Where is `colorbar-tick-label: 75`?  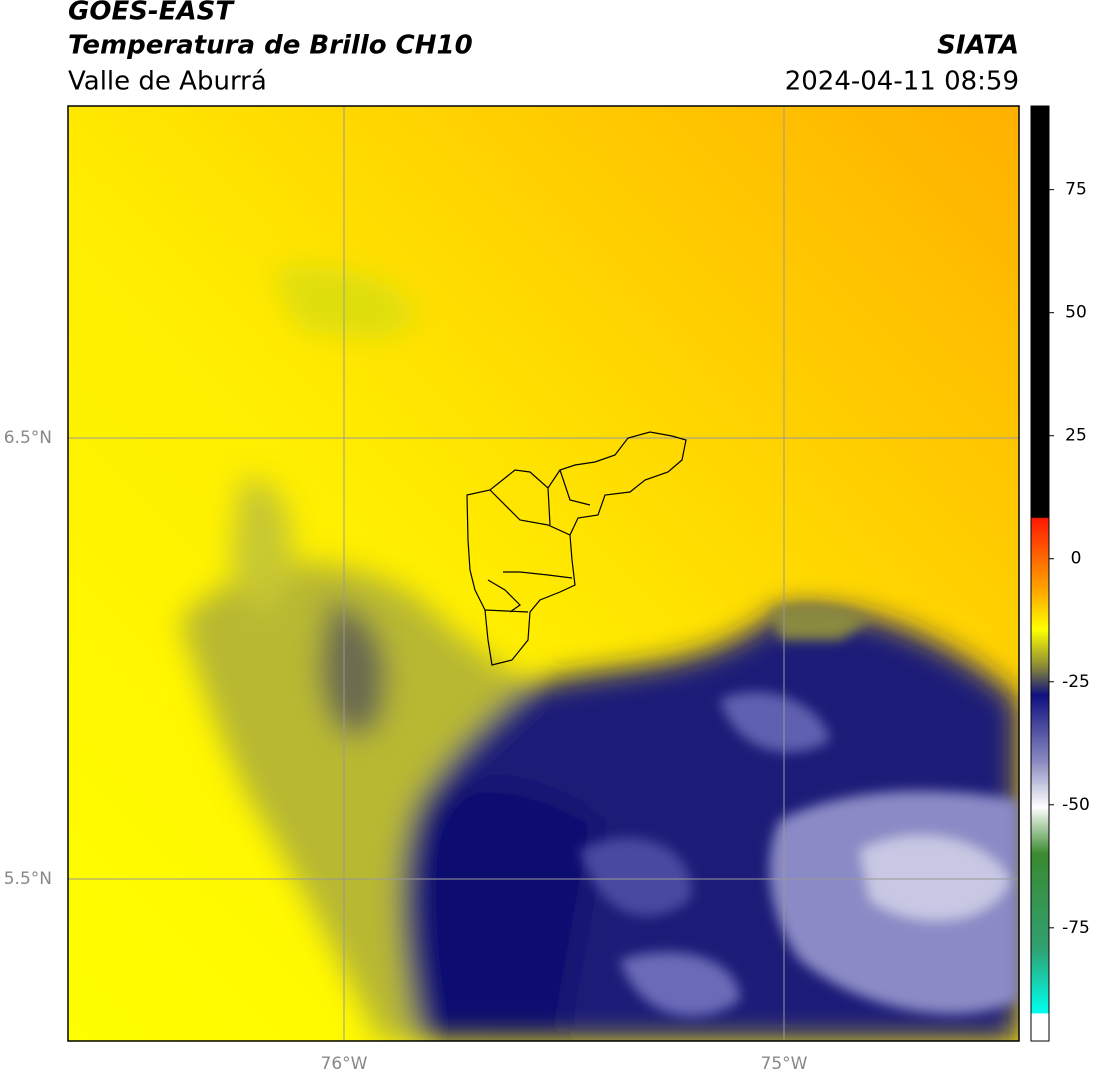 colorbar-tick-label: 75 is located at coordinates (1076, 190).